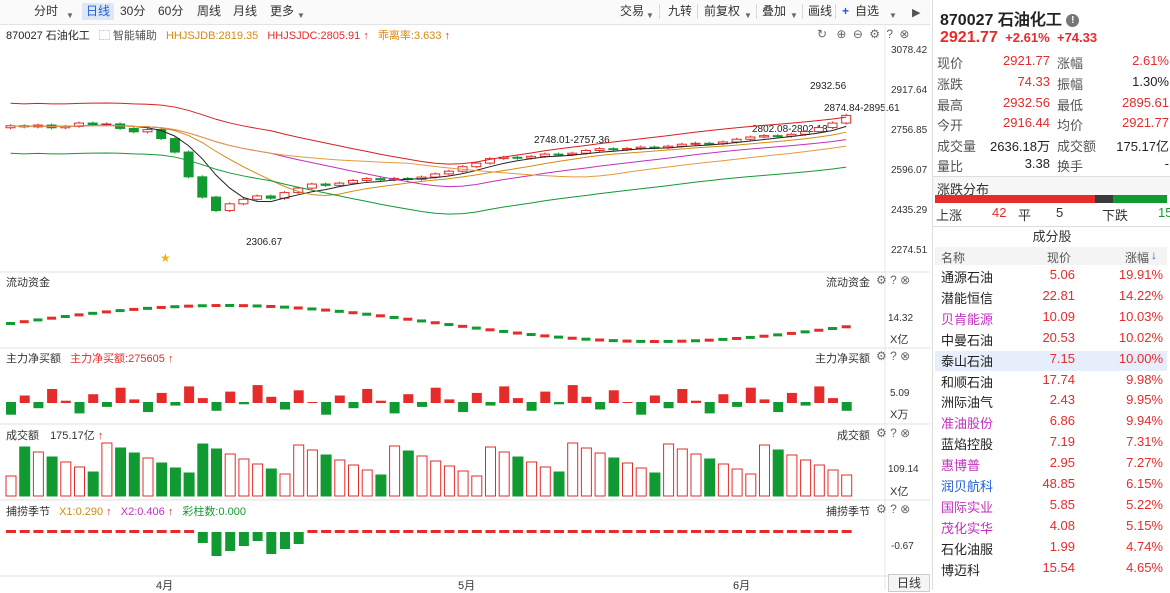  What do you see at coordinates (857, 34) in the screenshot?
I see `zoom-out-icon: ⊖` at bounding box center [857, 34].